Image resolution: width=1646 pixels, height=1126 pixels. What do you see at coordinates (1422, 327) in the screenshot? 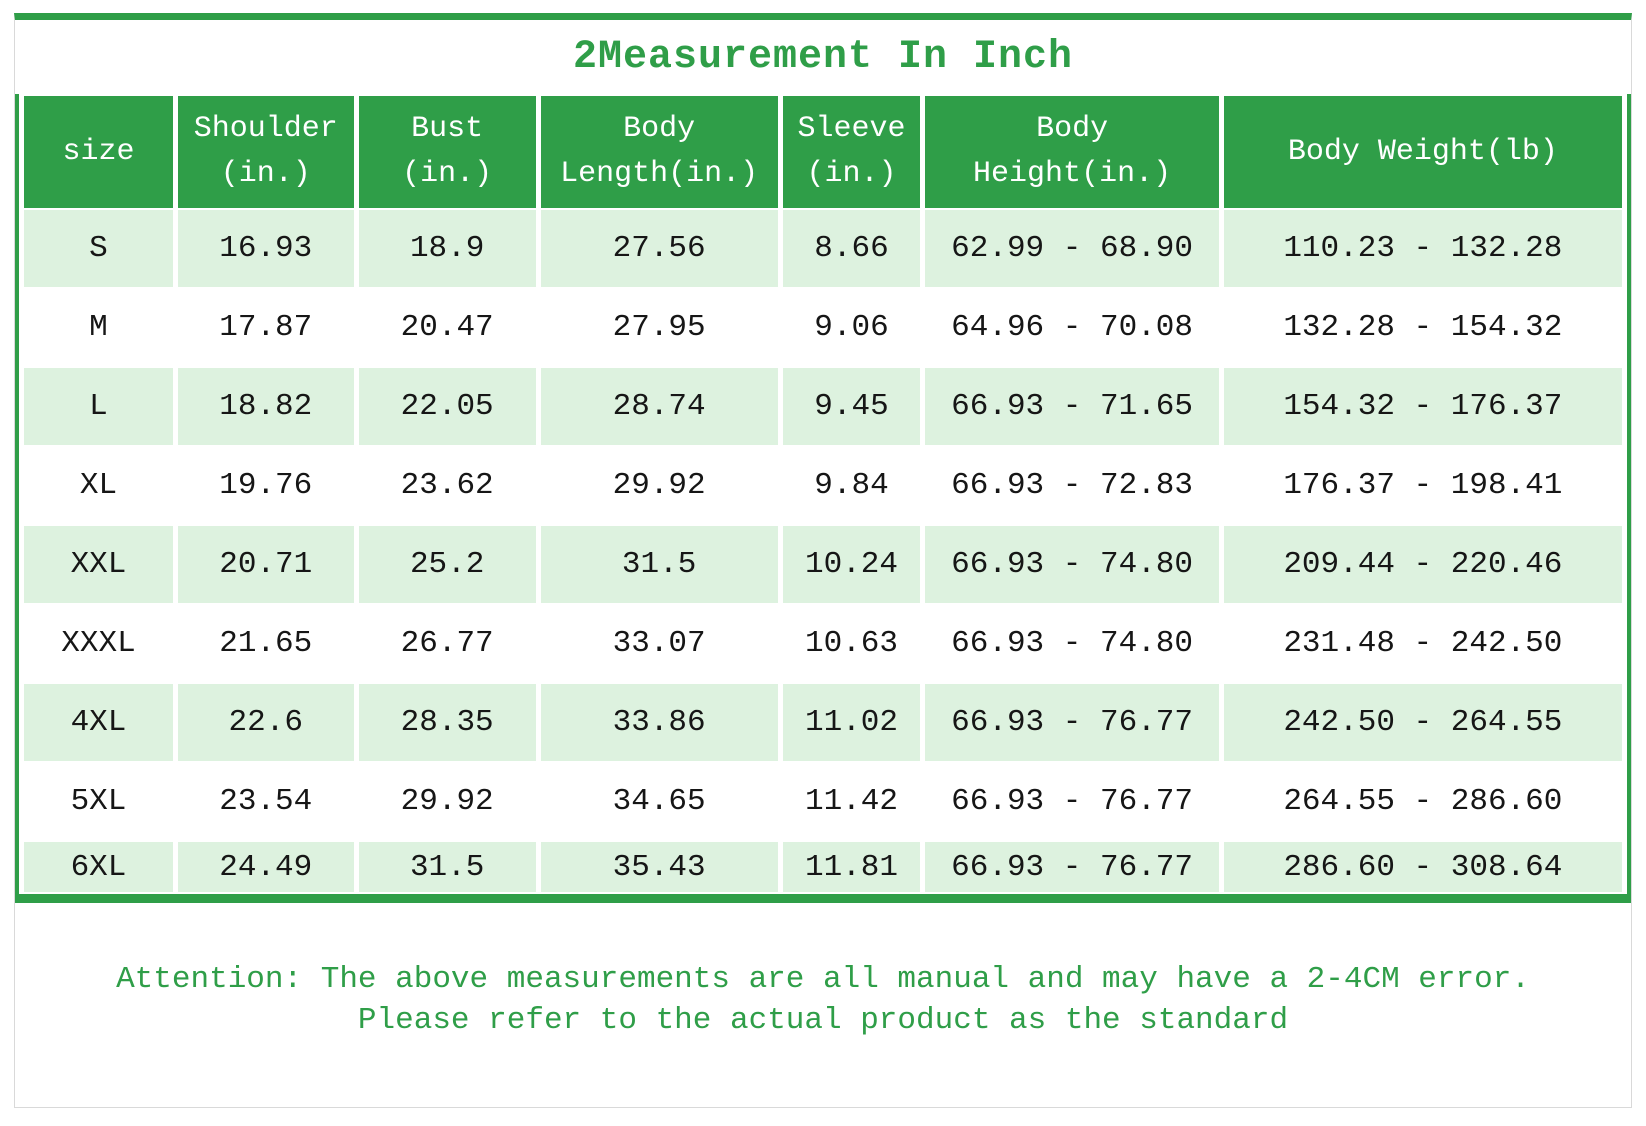
I see `cell-body-weight: 132.28 - 154.32` at bounding box center [1422, 327].